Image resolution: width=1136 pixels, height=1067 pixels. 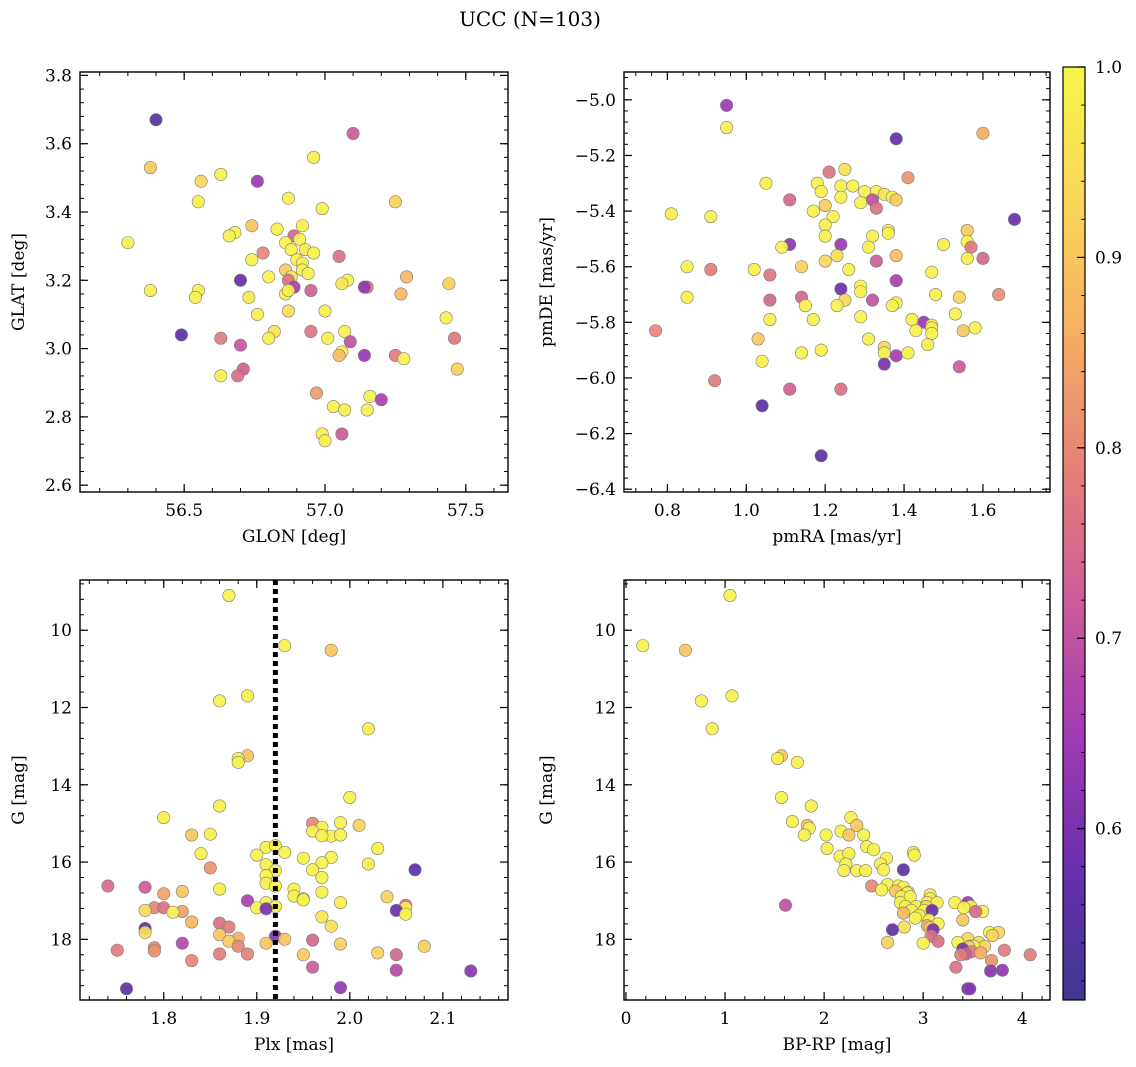 I want to click on y-tick-label: 10, so click(x=61, y=631).